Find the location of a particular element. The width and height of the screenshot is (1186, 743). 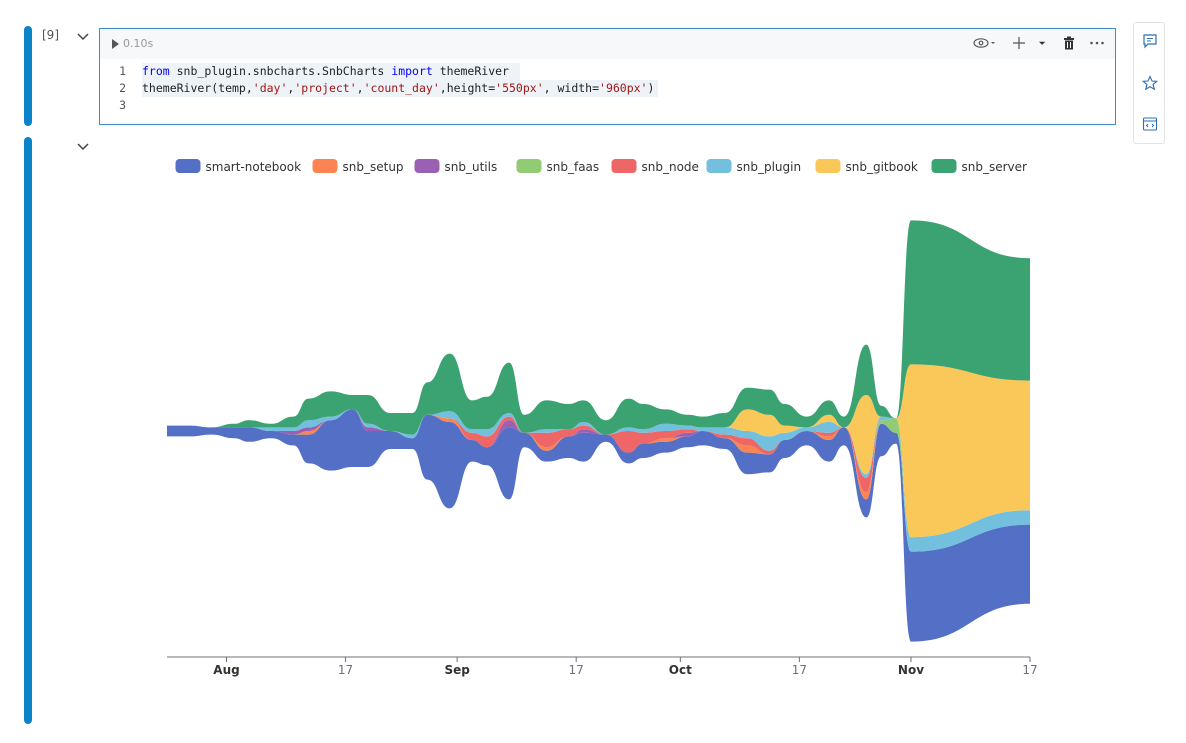

code-token: ) is located at coordinates (651, 88).